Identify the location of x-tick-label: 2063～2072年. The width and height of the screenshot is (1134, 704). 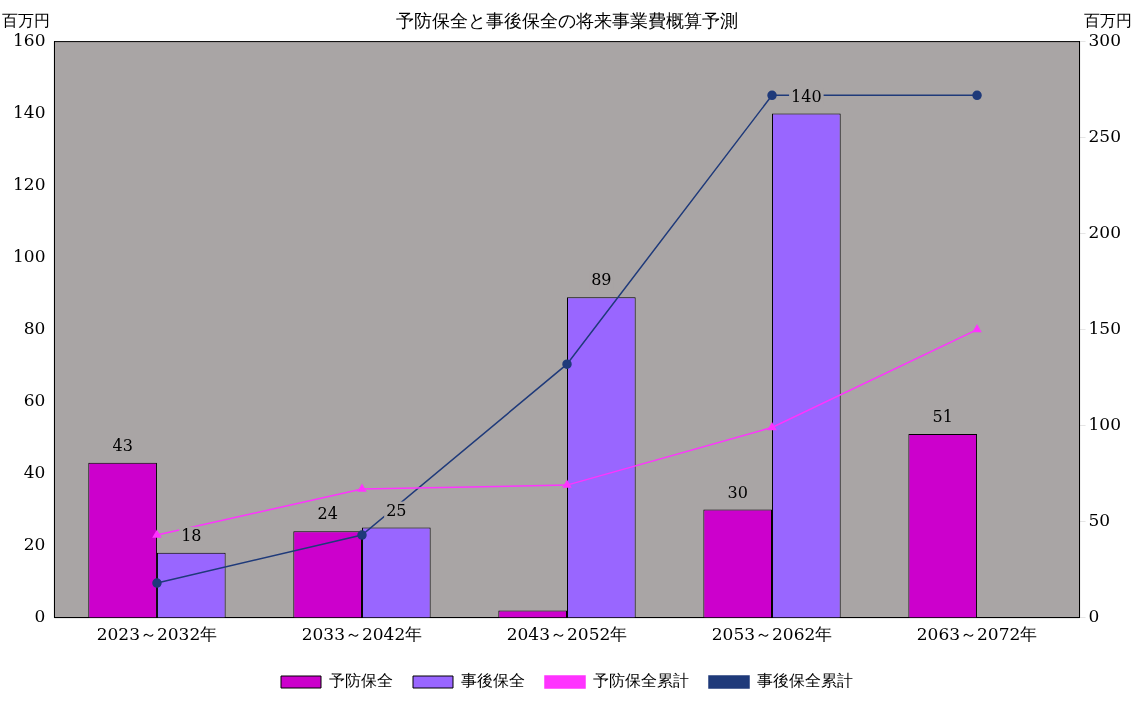
(977, 634).